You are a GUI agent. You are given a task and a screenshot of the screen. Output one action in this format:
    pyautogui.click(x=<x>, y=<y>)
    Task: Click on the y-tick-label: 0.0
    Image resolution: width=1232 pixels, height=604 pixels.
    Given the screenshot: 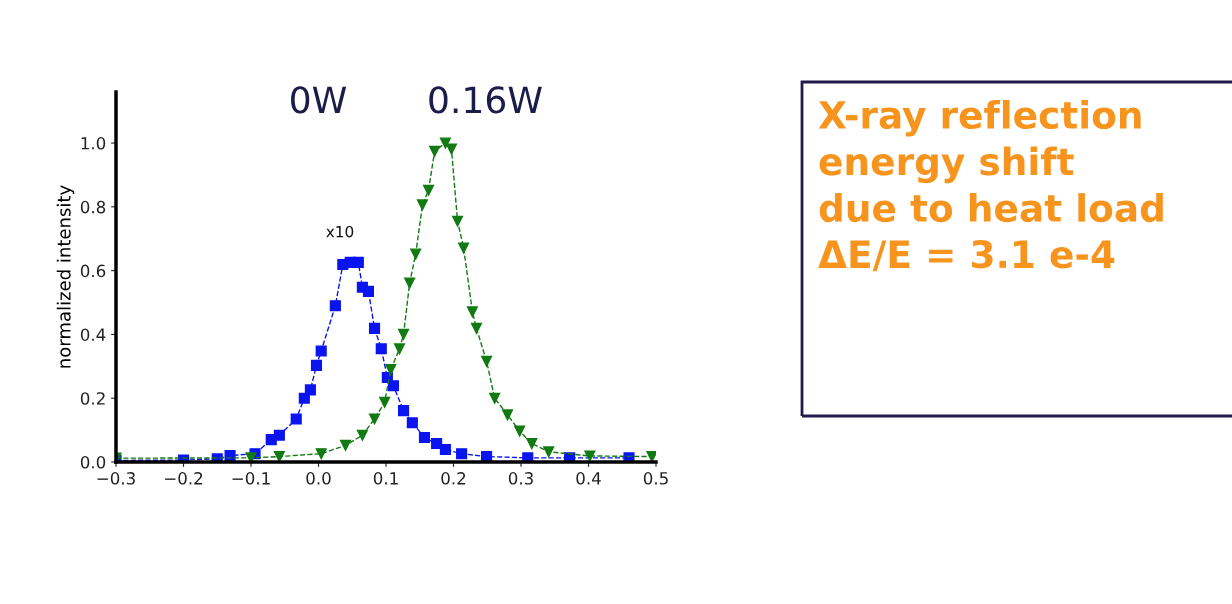 What is the action you would take?
    pyautogui.click(x=93, y=462)
    